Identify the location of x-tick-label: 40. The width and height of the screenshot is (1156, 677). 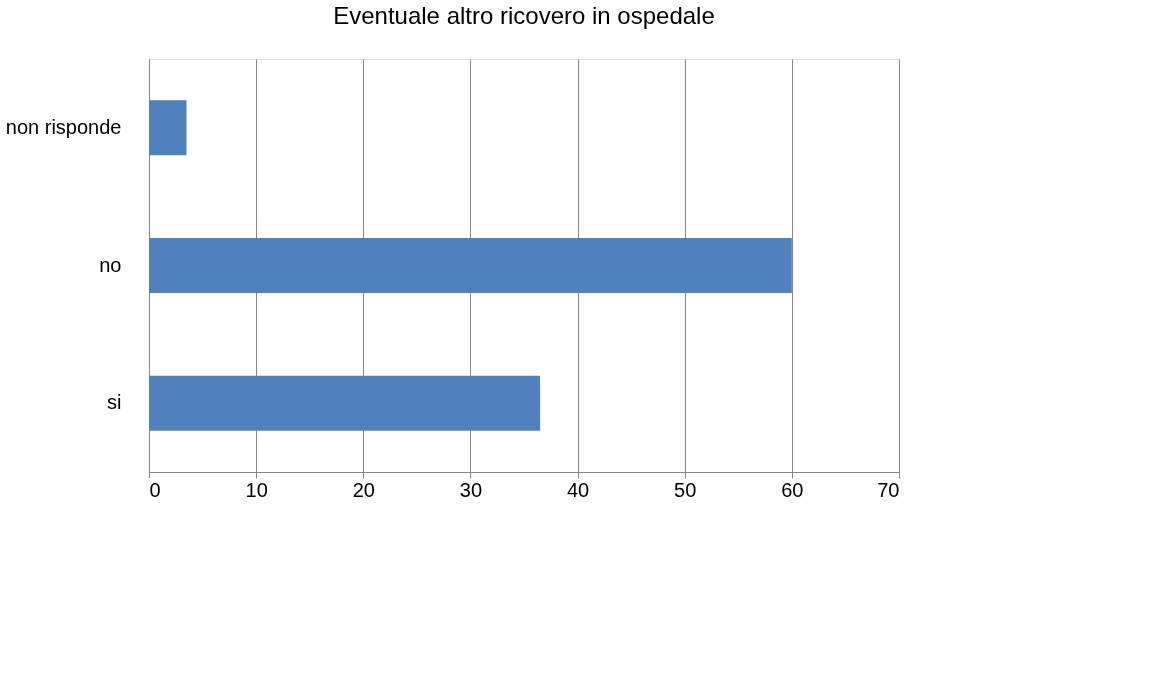
(578, 489).